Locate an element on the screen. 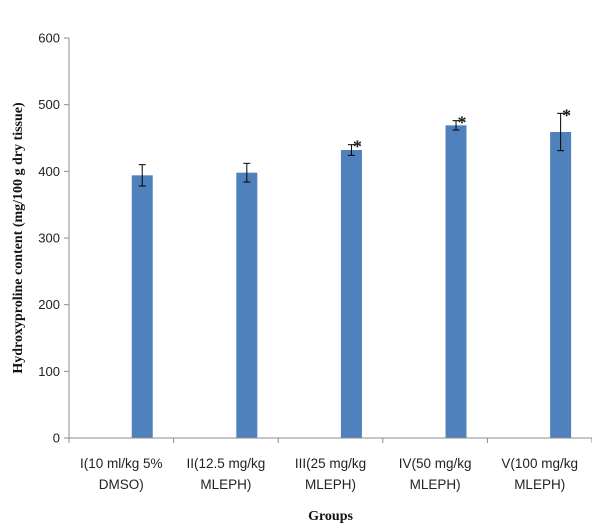 This screenshot has height=529, width=592. y-tick-label: 500 is located at coordinates (49, 104).